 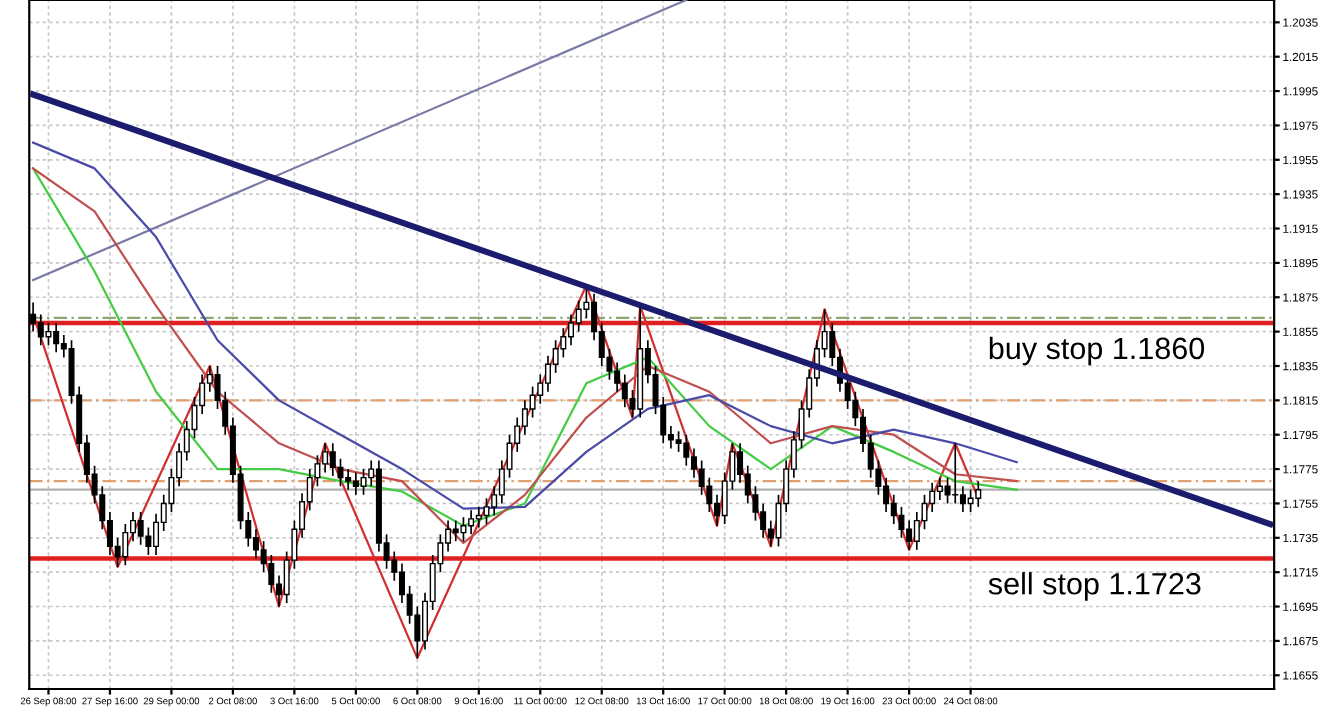 What do you see at coordinates (1094, 586) in the screenshot?
I see `ref-line-label: sell stop 1.1723` at bounding box center [1094, 586].